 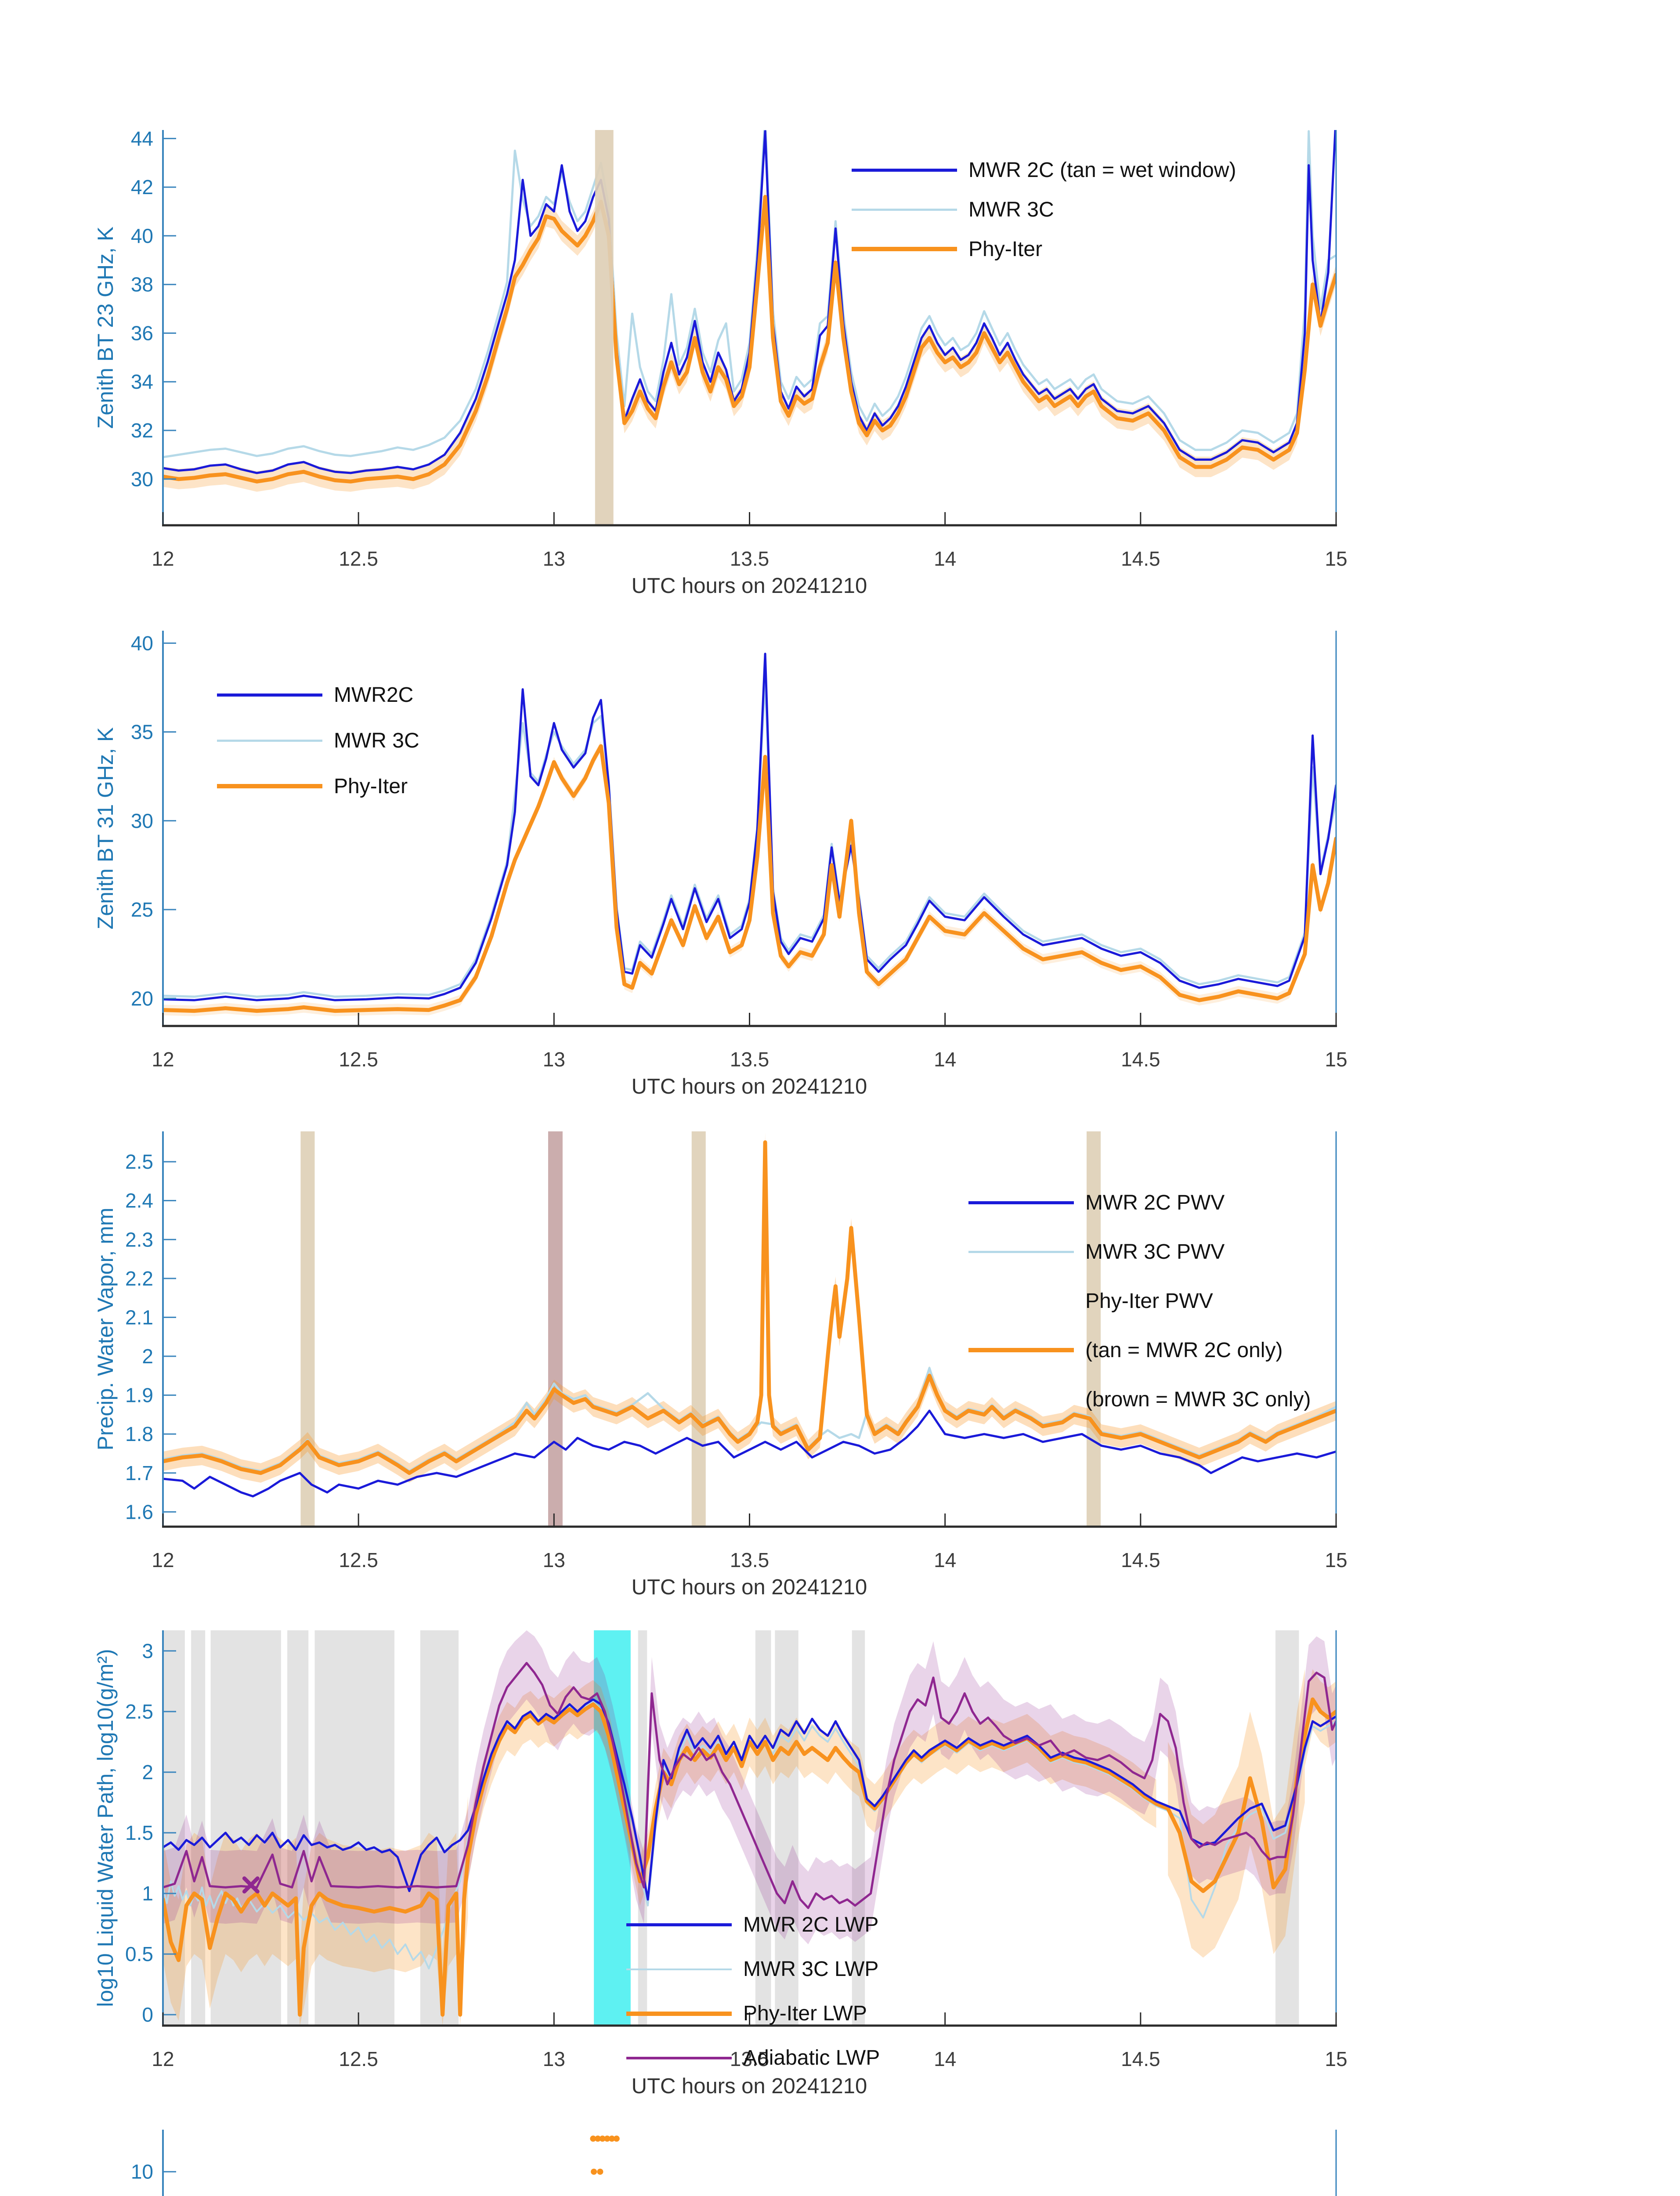 I want to click on x-marker, so click(x=251, y=1885).